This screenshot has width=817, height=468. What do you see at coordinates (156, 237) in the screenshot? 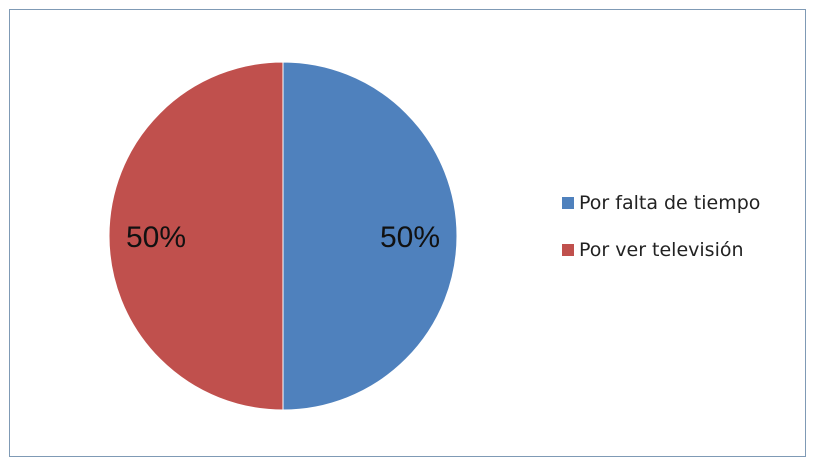
I see `data-label-por-ver-television: 50%` at bounding box center [156, 237].